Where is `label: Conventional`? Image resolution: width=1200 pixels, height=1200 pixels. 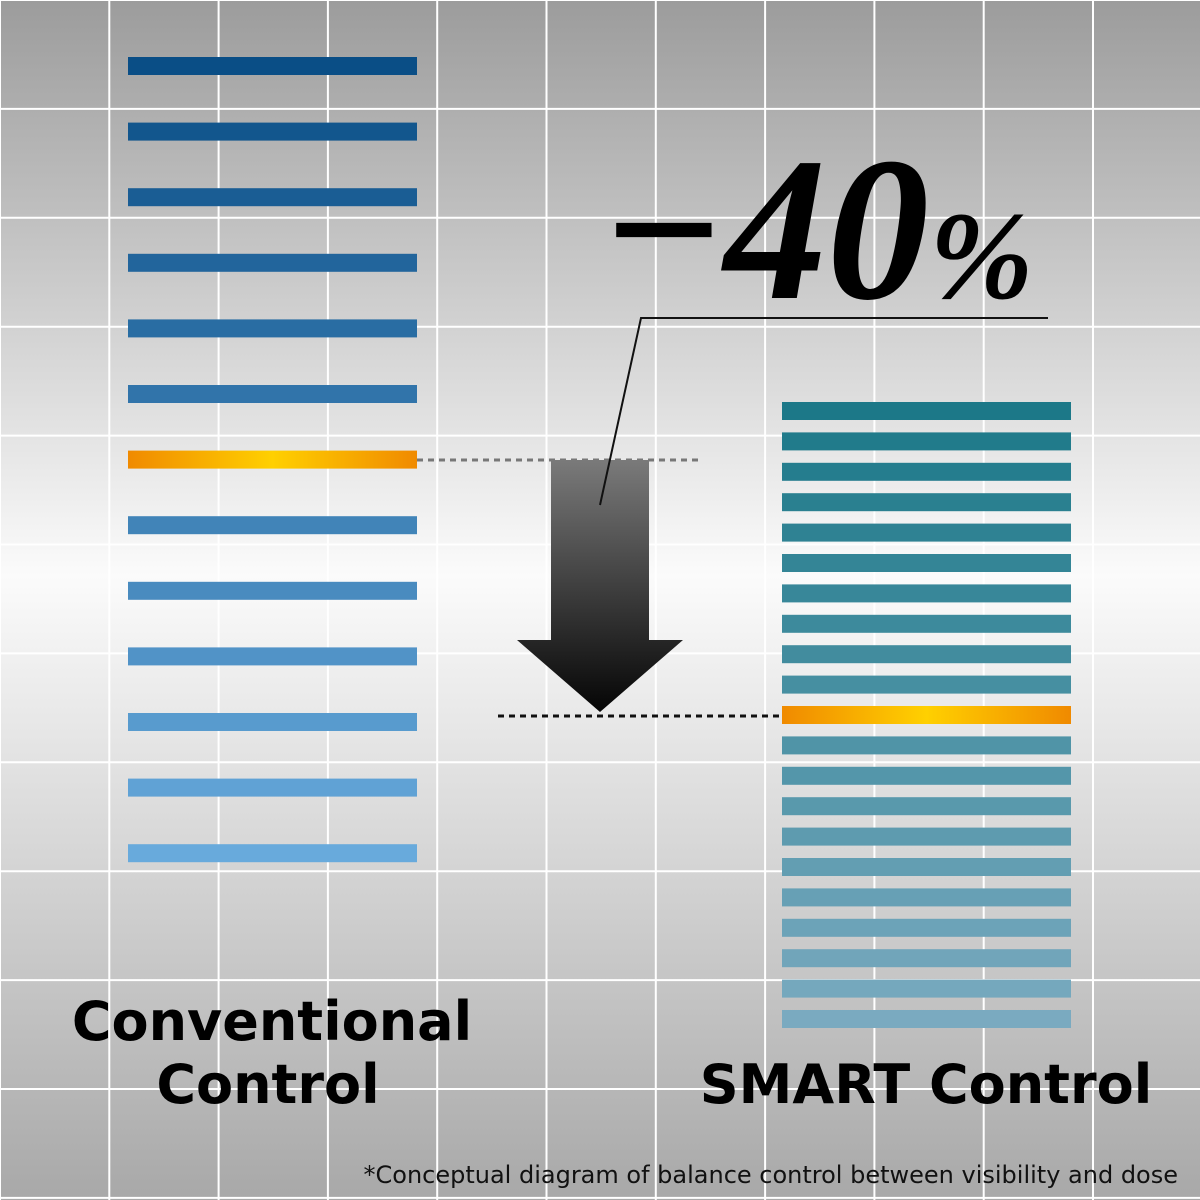 label: Conventional is located at coordinates (272, 1021).